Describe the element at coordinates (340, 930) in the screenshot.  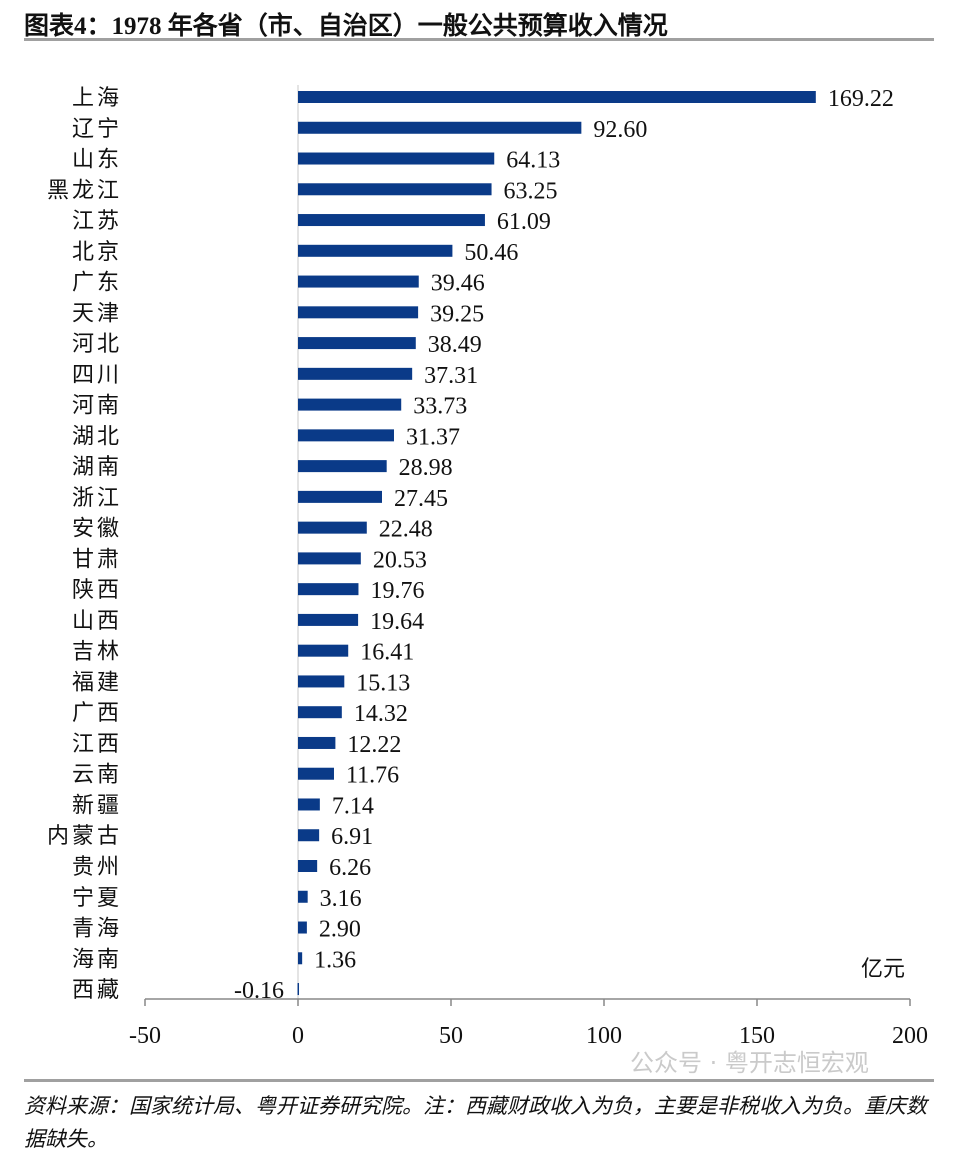
I see `value-label: 2.90` at that location.